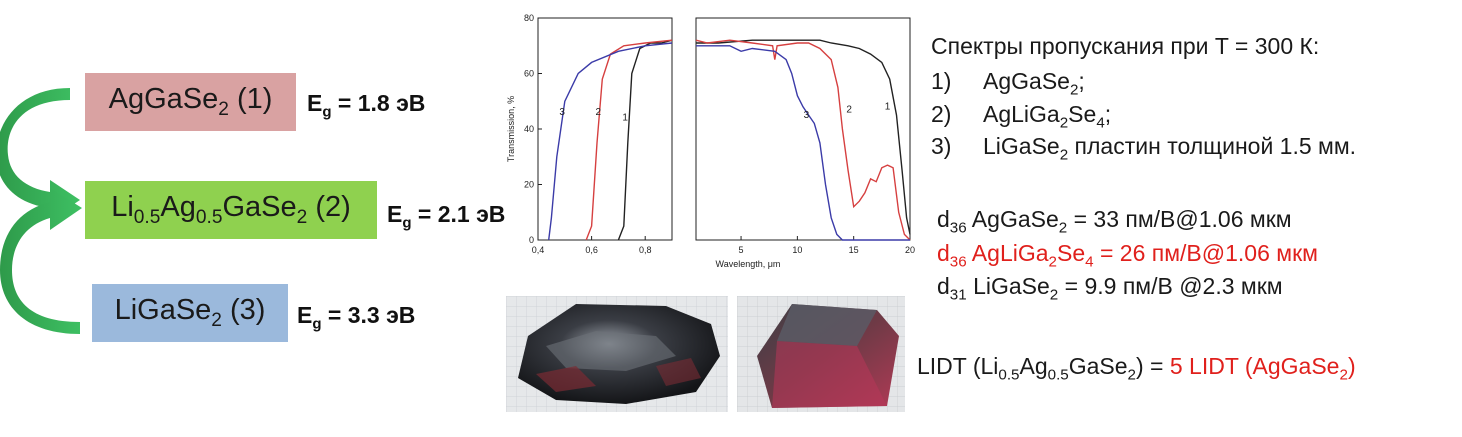 This screenshot has width=1462, height=437. I want to click on x-tick-label: 0,8, so click(645, 250).